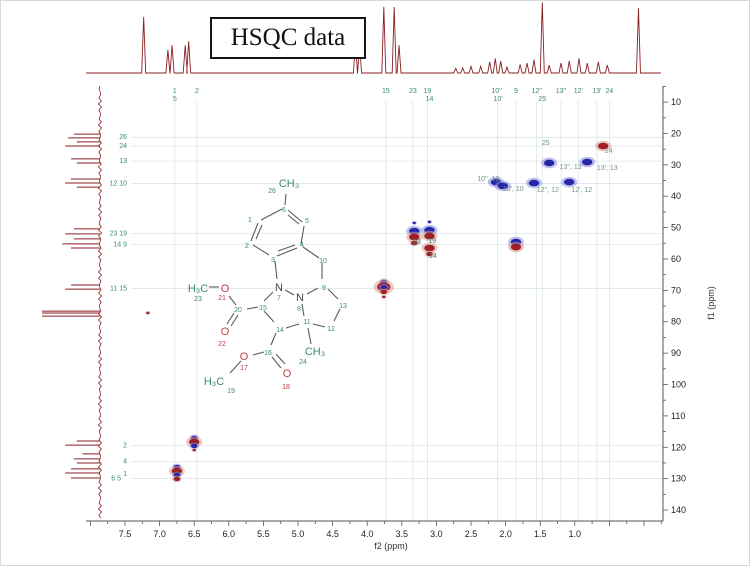 The height and width of the screenshot is (566, 750). Describe the element at coordinates (607, 168) in the screenshot. I see `peak-assignment-label: 13', 13` at that location.